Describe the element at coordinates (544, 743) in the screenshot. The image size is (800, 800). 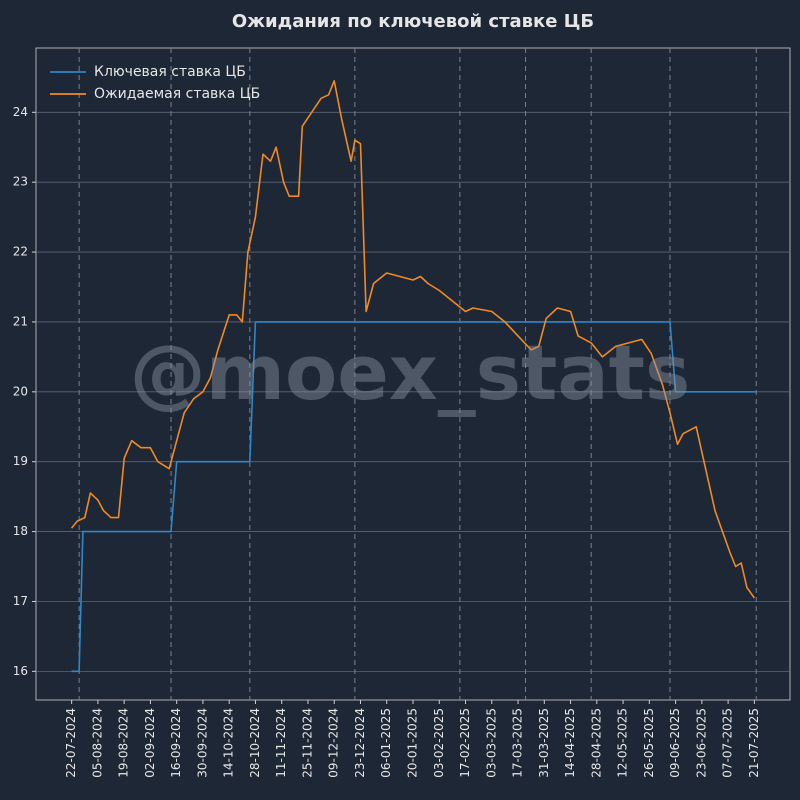
I see `x-tick-label: 31-03-2025` at that location.